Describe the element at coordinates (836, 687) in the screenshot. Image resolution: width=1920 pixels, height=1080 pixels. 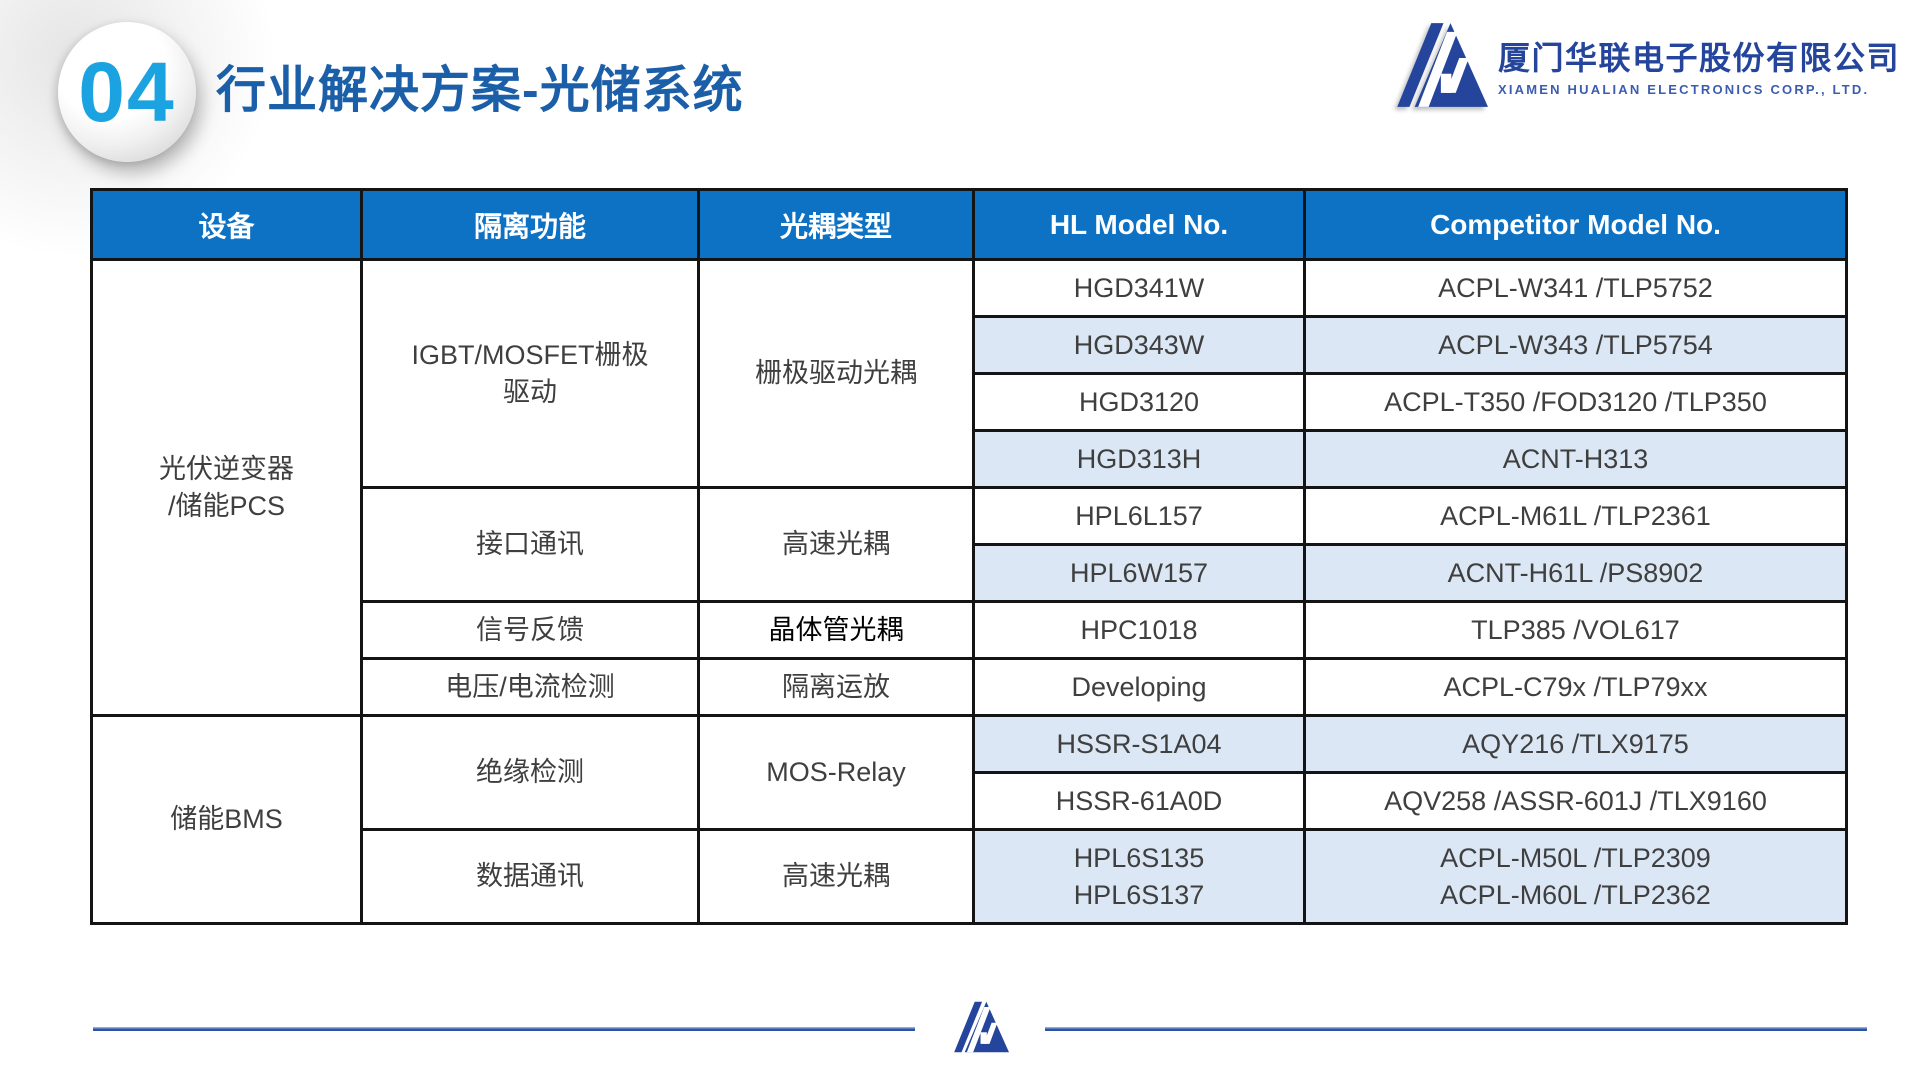
I see `cell-optocoupler-type: 隔离运放` at that location.